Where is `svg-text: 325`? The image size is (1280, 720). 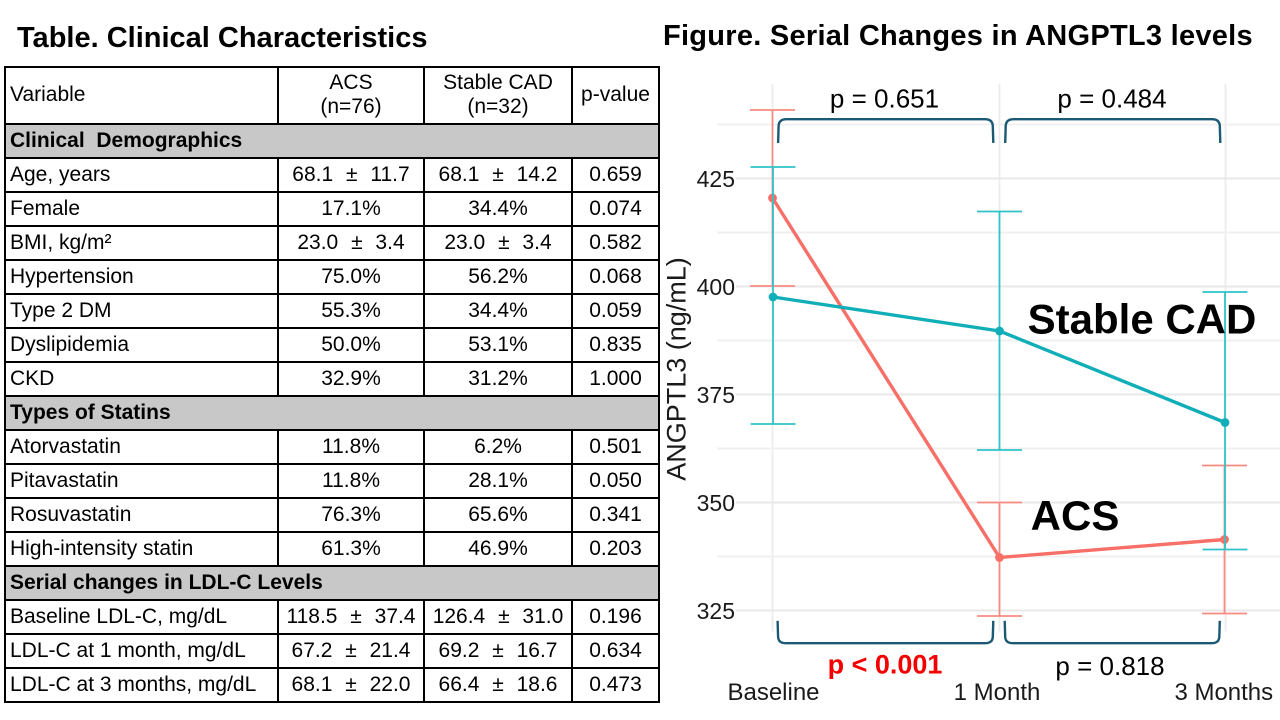 svg-text: 325 is located at coordinates (716, 611).